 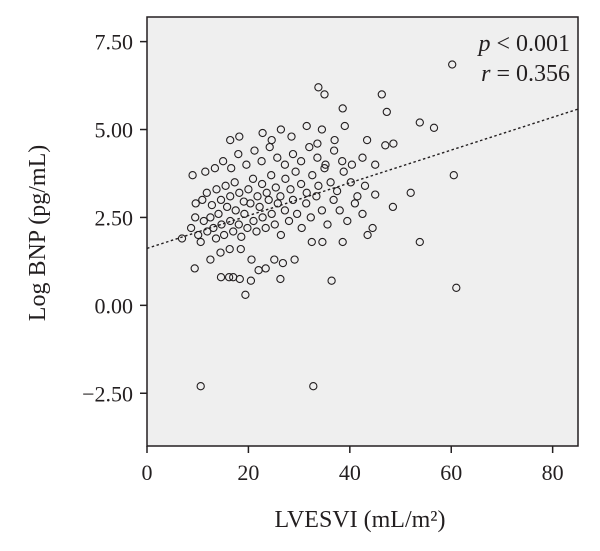 I want to click on x-tick-label: 40, so click(x=350, y=472).